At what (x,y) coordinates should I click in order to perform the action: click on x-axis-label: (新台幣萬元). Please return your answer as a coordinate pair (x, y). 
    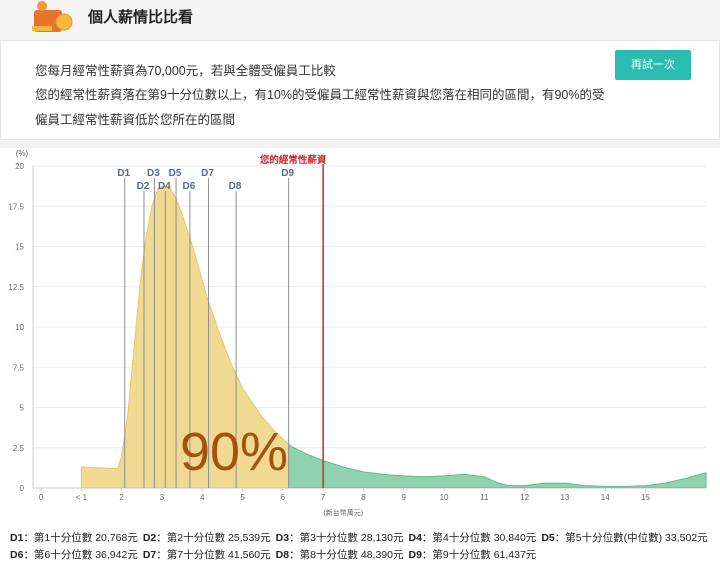
    Looking at the image, I should click on (343, 512).